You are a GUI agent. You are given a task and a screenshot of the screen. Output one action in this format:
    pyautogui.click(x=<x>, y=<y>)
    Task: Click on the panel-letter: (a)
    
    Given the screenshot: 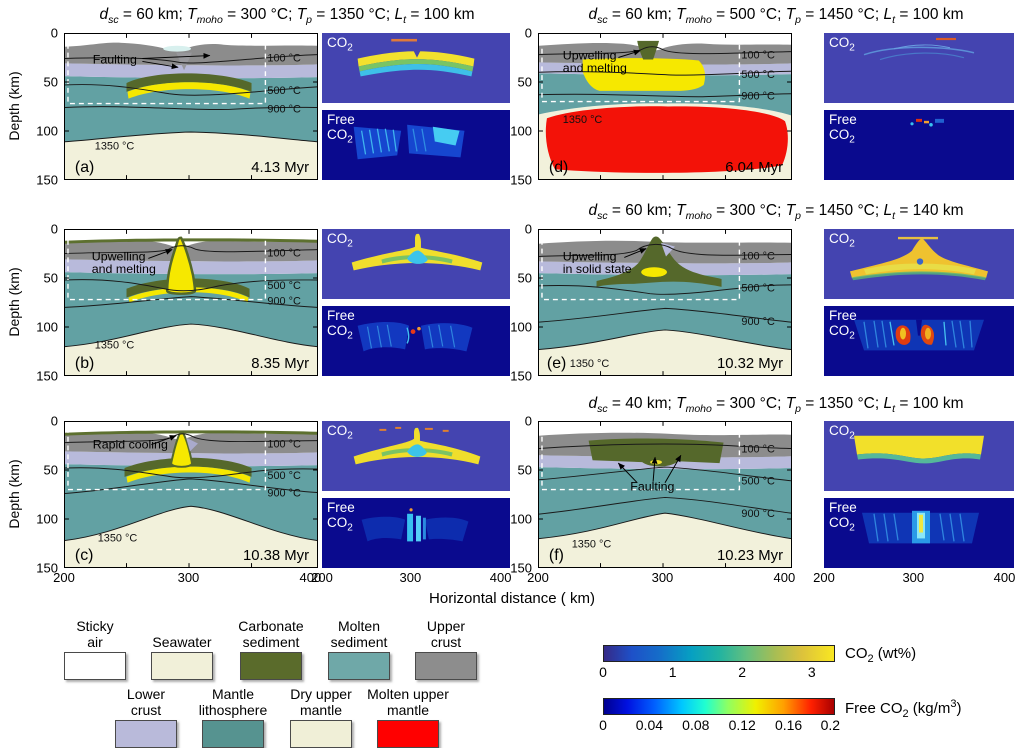 What is the action you would take?
    pyautogui.click(x=84, y=167)
    